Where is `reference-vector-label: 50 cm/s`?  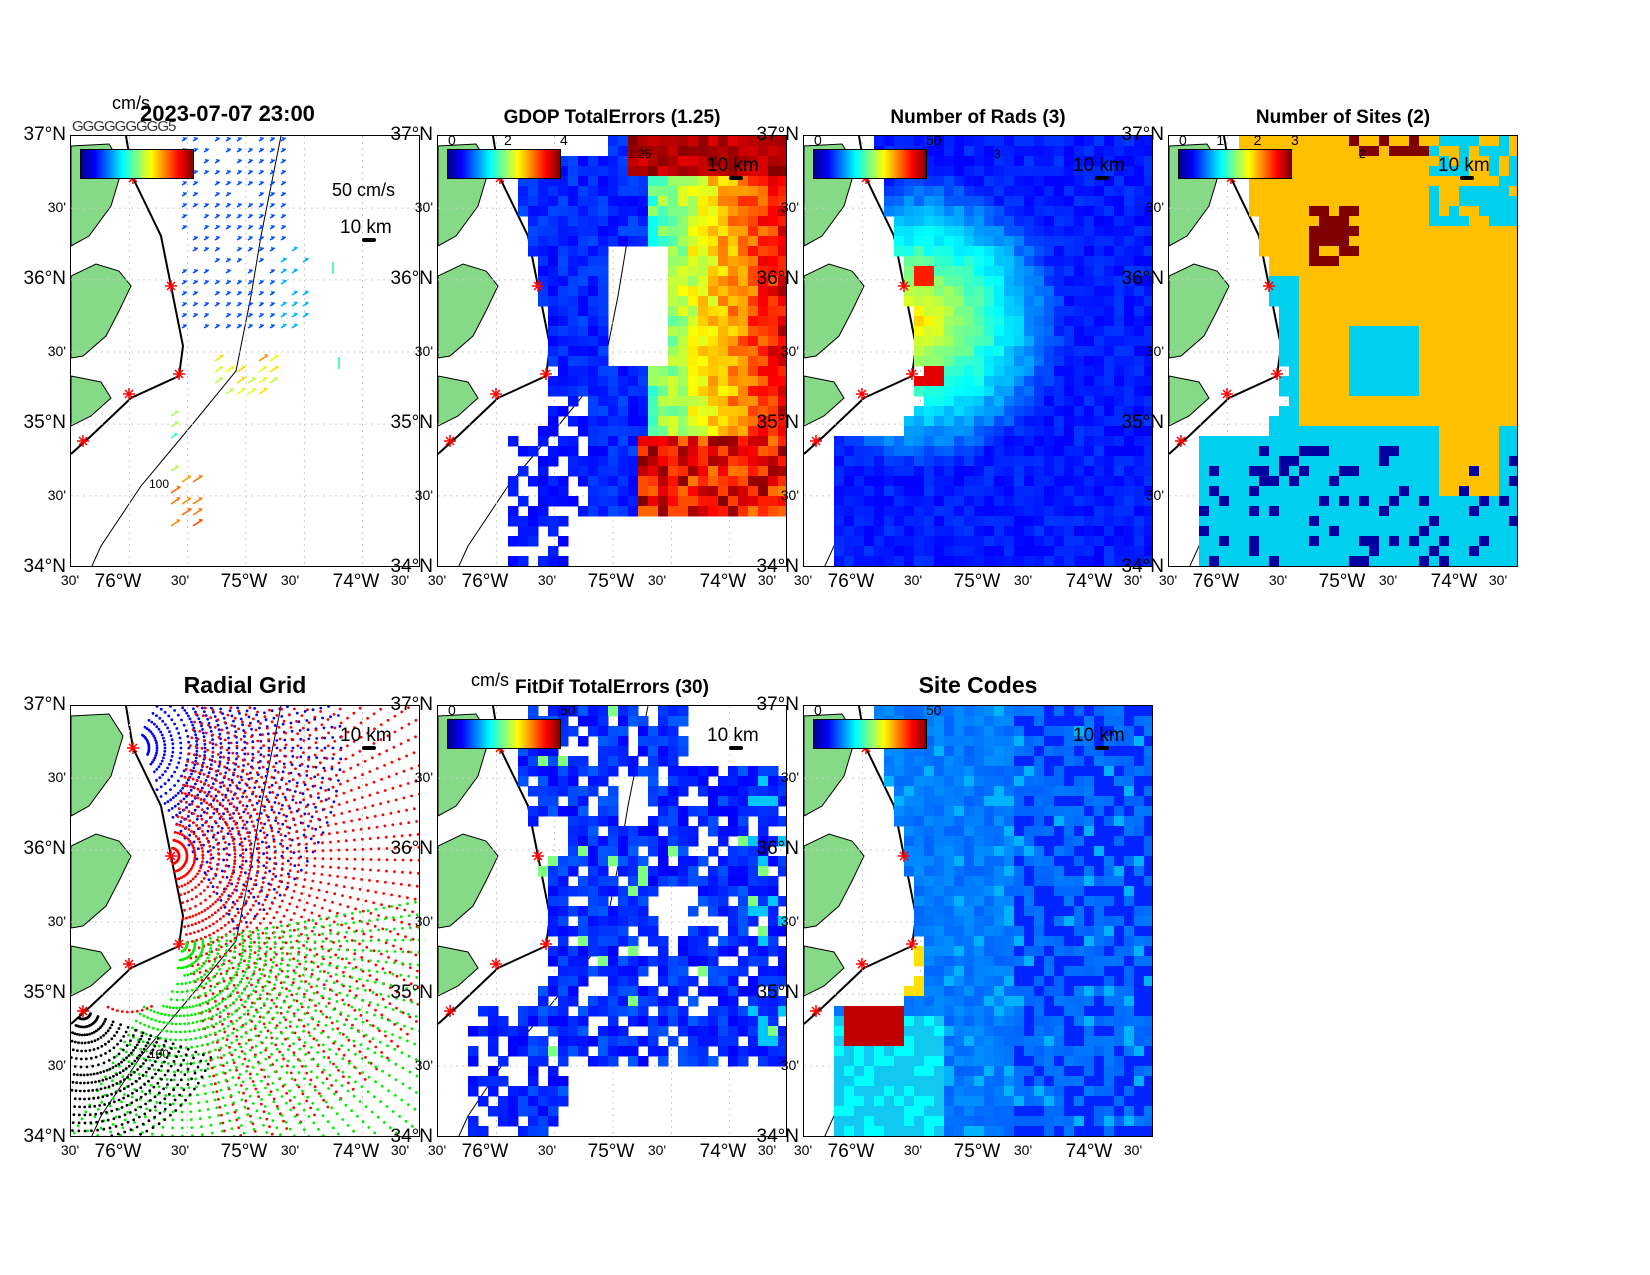 reference-vector-label: 50 cm/s is located at coordinates (364, 190).